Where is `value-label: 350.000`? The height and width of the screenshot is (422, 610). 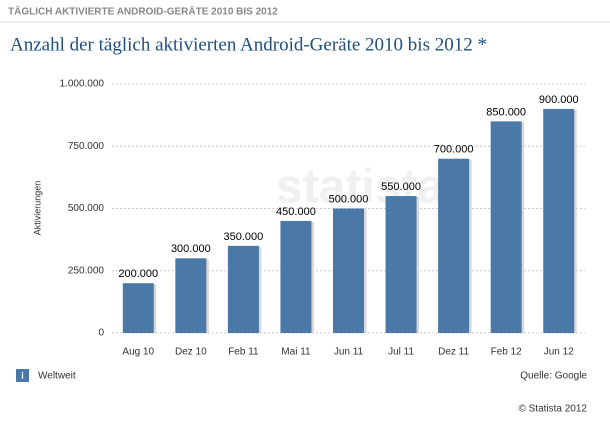
value-label: 350.000 is located at coordinates (244, 237).